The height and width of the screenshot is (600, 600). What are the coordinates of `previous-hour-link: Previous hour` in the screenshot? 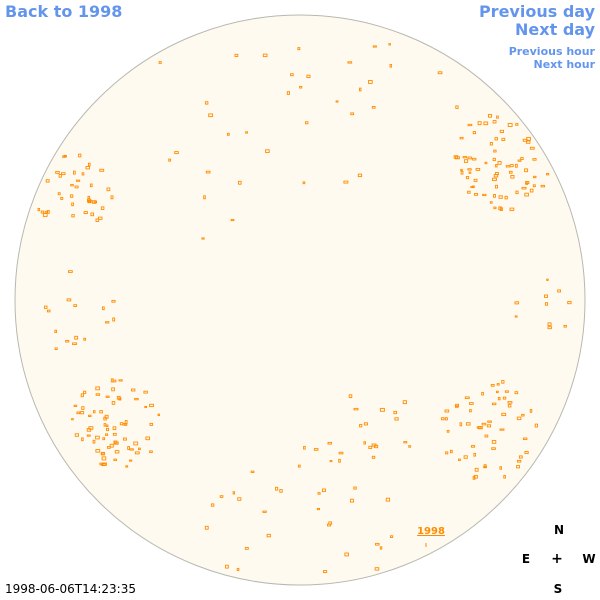 It's located at (551, 51).